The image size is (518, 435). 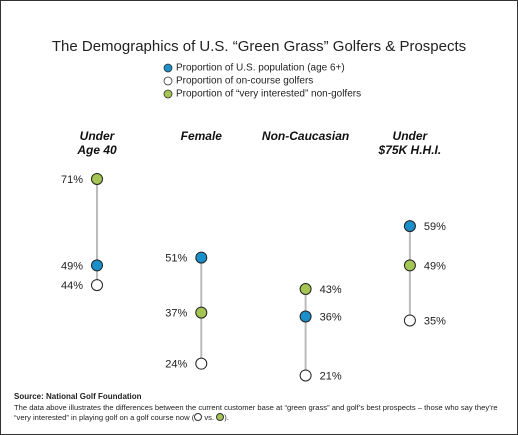 I want to click on value-label: 24%, so click(x=176, y=365).